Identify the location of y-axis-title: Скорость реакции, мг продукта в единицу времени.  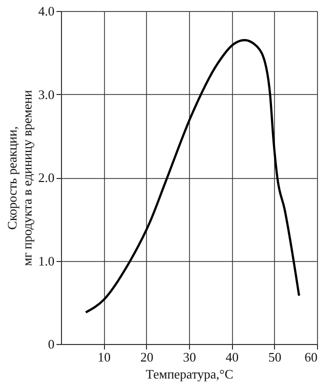
(19, 178).